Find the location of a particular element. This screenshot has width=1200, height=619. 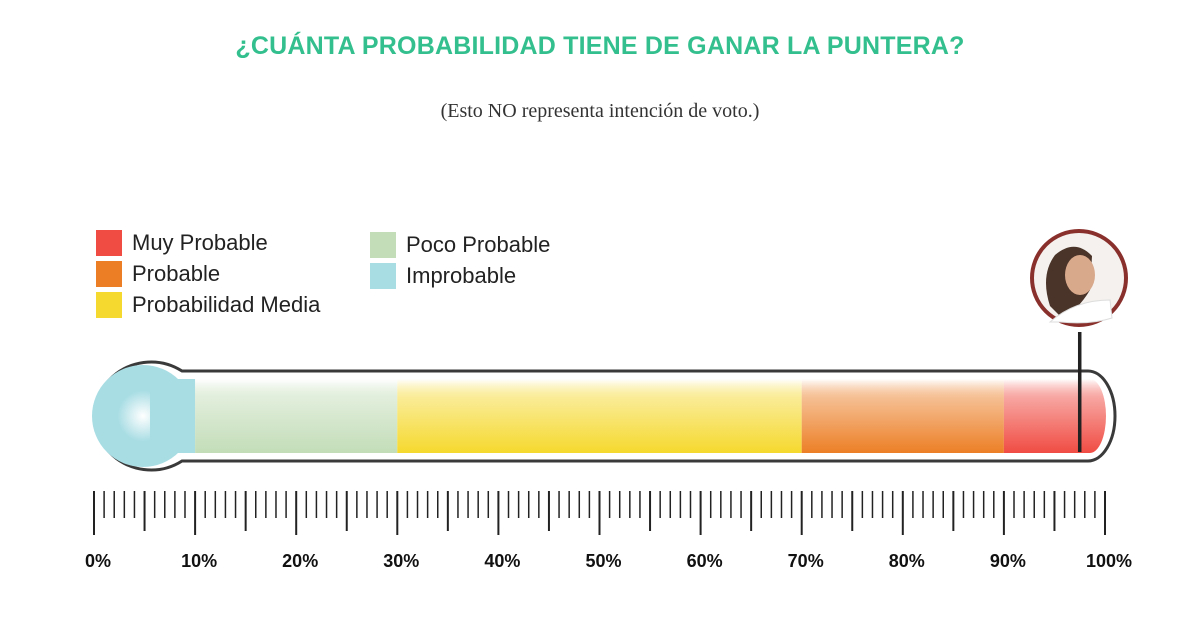

tick-label: 20% is located at coordinates (300, 561).